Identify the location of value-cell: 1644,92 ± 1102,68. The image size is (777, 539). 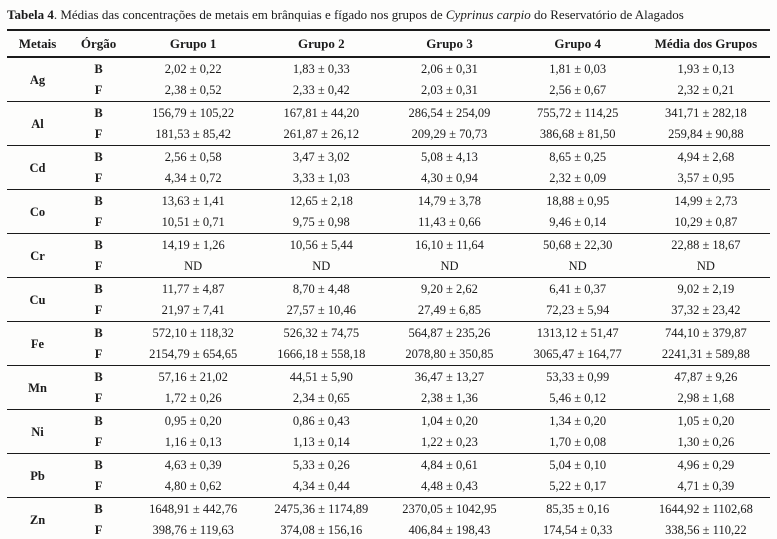
(705, 508).